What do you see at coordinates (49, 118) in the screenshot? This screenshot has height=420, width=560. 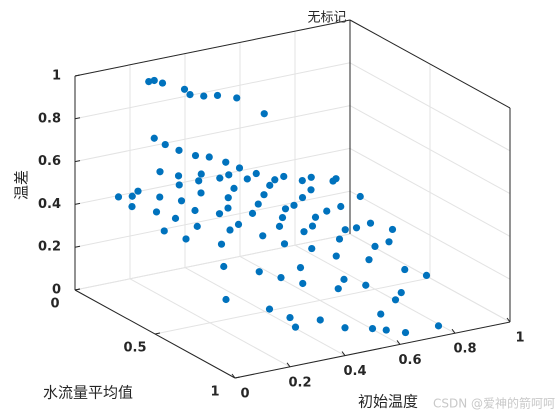 I see `z-tick-label: 0.8` at bounding box center [49, 118].